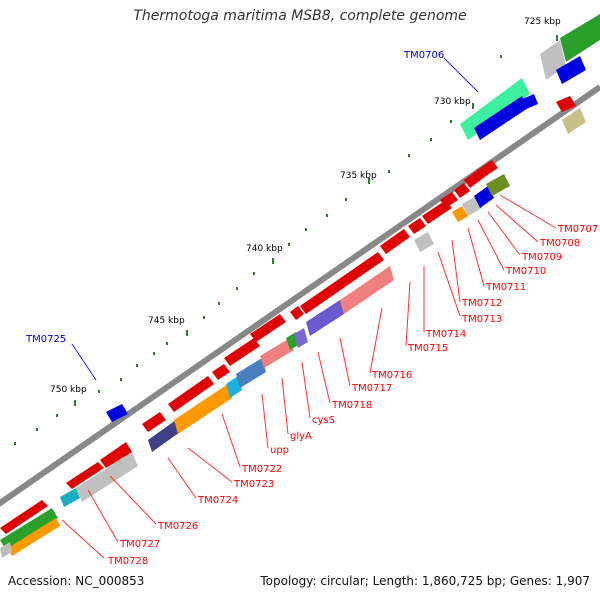 The width and height of the screenshot is (600, 600). I want to click on gene-label: TM0717, so click(371, 388).